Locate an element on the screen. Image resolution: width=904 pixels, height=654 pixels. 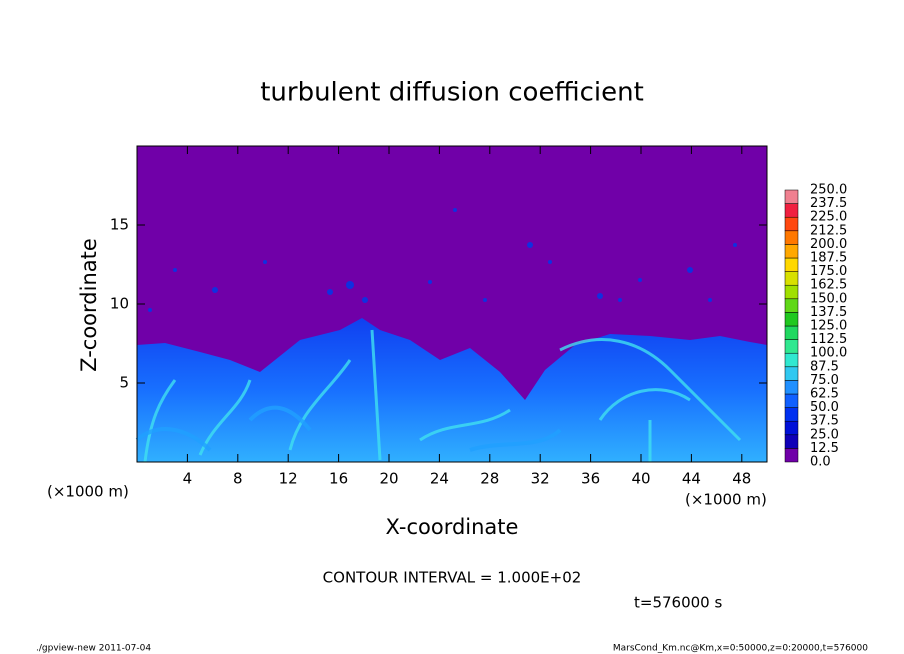
colorbar-label: 137.5 is located at coordinates (828, 312).